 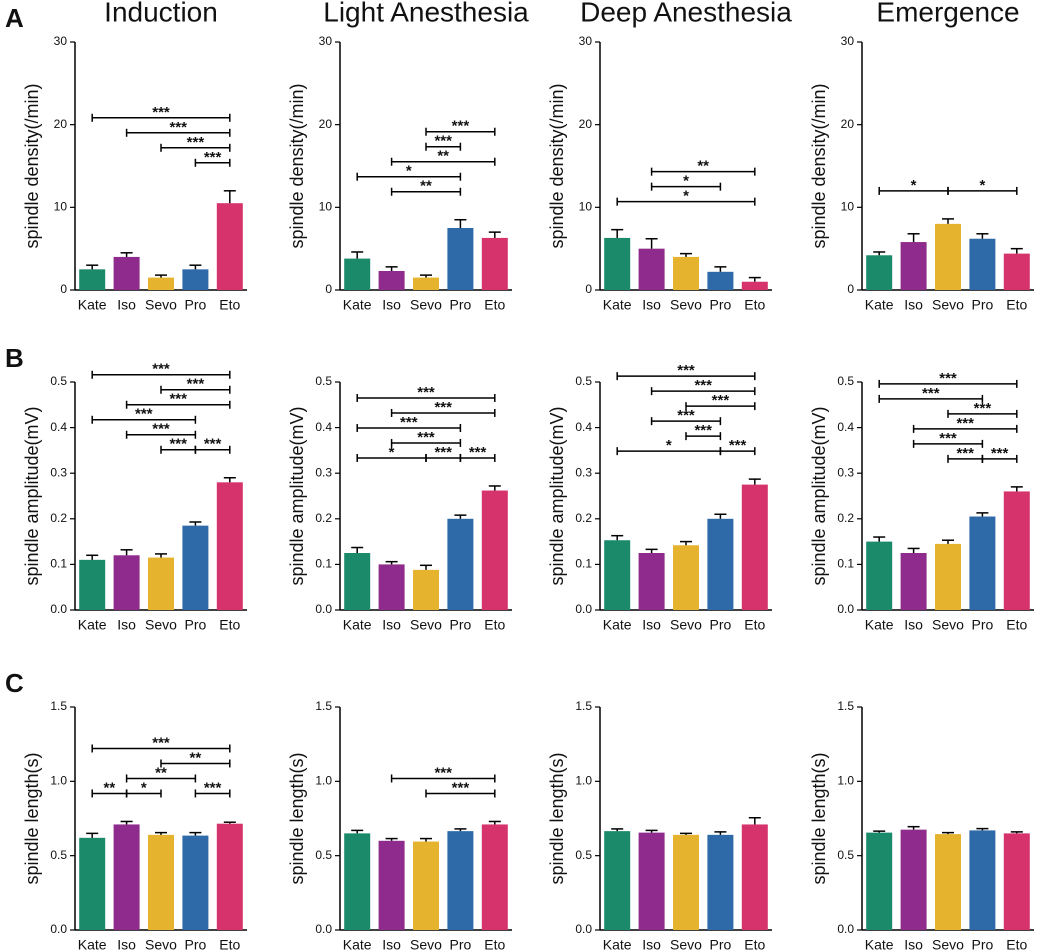 What do you see at coordinates (586, 41) in the screenshot?
I see `y-tick-label: 30` at bounding box center [586, 41].